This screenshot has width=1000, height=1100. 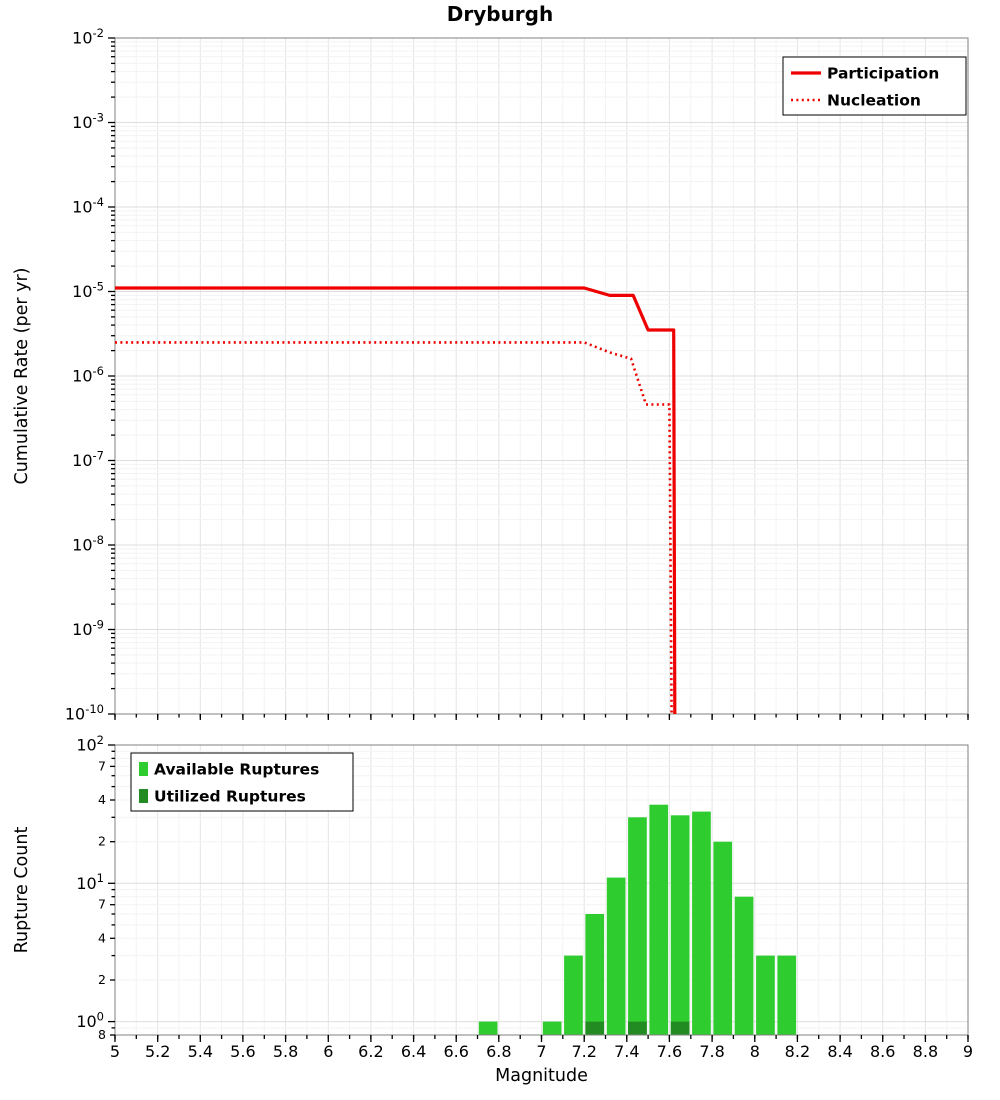 I want to click on svg-text: 8.8, so click(x=925, y=1051).